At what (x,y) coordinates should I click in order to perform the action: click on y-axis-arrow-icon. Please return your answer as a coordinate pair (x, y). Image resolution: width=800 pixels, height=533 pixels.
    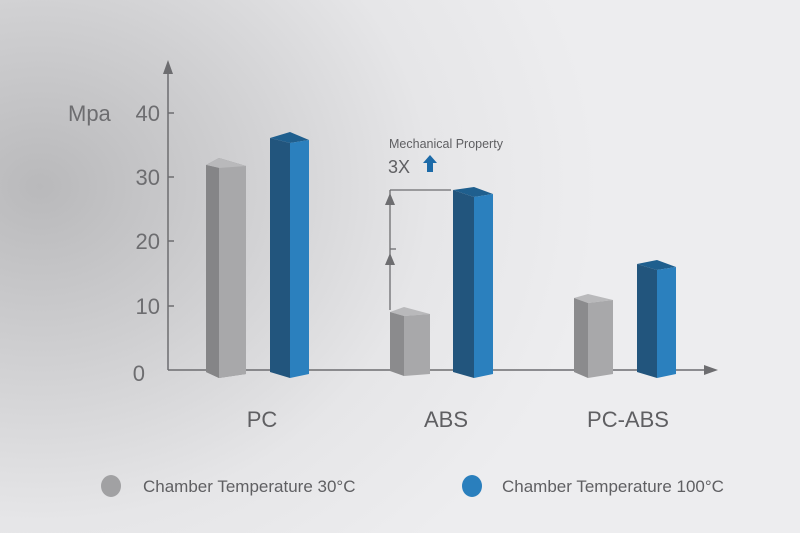
    Looking at the image, I should click on (168, 67).